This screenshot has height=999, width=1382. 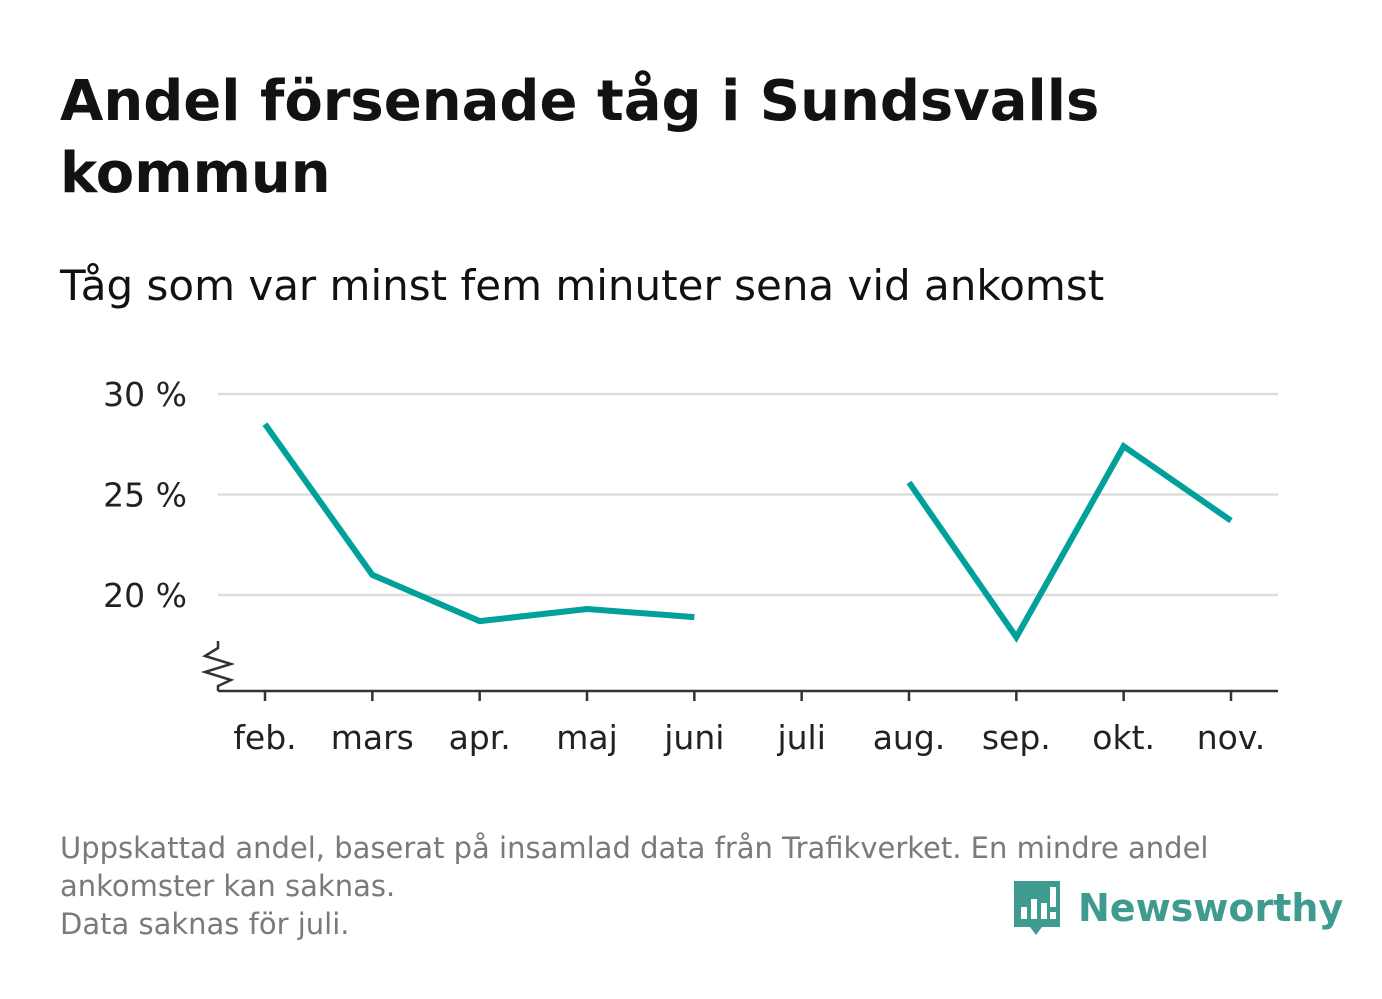 I want to click on x-tick-label: sep., so click(x=1016, y=737).